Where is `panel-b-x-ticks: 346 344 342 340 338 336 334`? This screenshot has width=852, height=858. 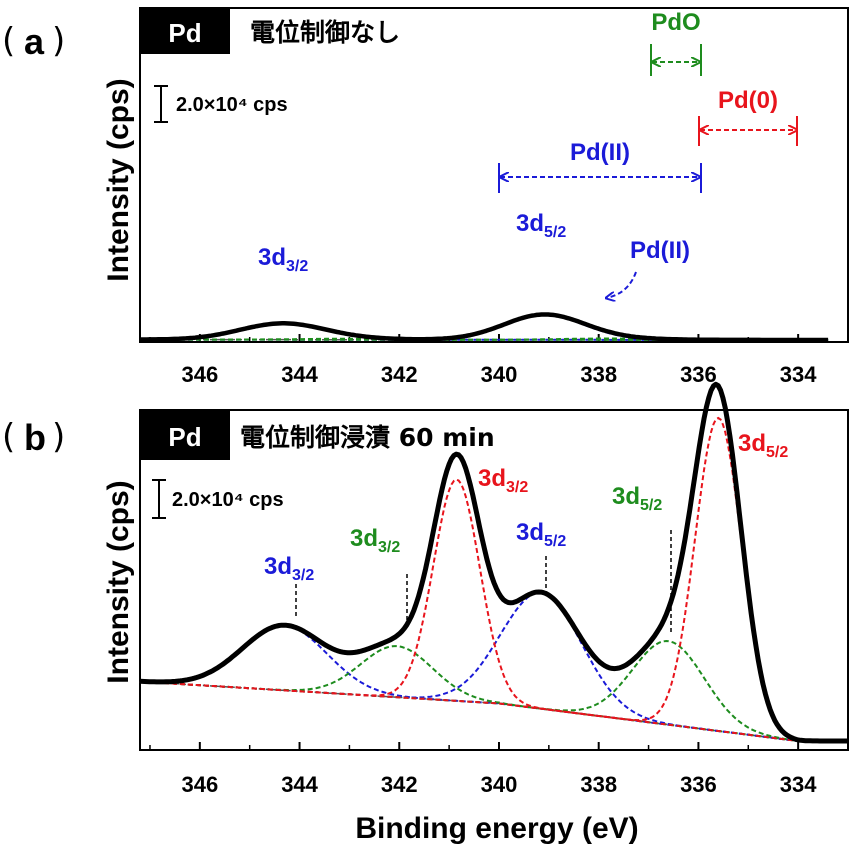
panel-b-x-ticks: 346 344 342 340 338 336 334 is located at coordinates (499, 769).